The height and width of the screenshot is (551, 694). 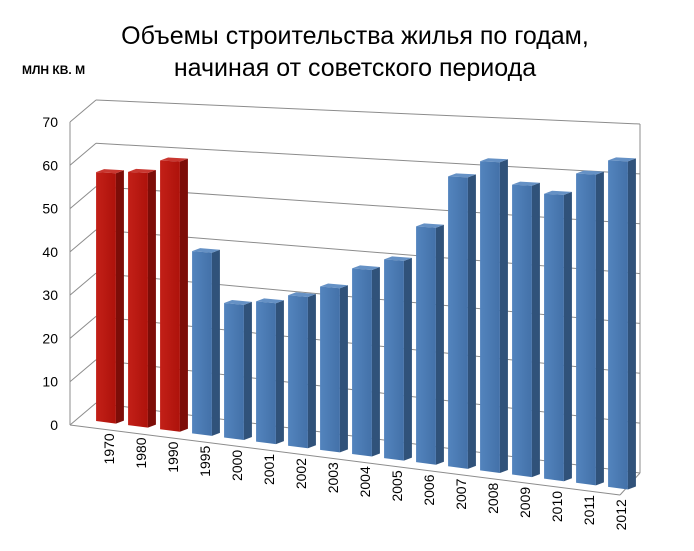 What do you see at coordinates (525, 502) in the screenshot?
I see `x-tick-label: 2009` at bounding box center [525, 502].